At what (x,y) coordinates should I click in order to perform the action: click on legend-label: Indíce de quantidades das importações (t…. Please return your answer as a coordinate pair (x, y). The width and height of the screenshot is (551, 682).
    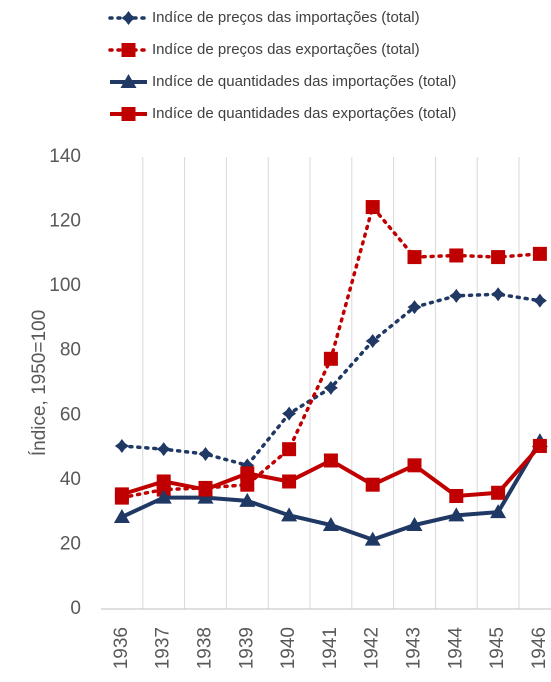
    Looking at the image, I should click on (304, 81).